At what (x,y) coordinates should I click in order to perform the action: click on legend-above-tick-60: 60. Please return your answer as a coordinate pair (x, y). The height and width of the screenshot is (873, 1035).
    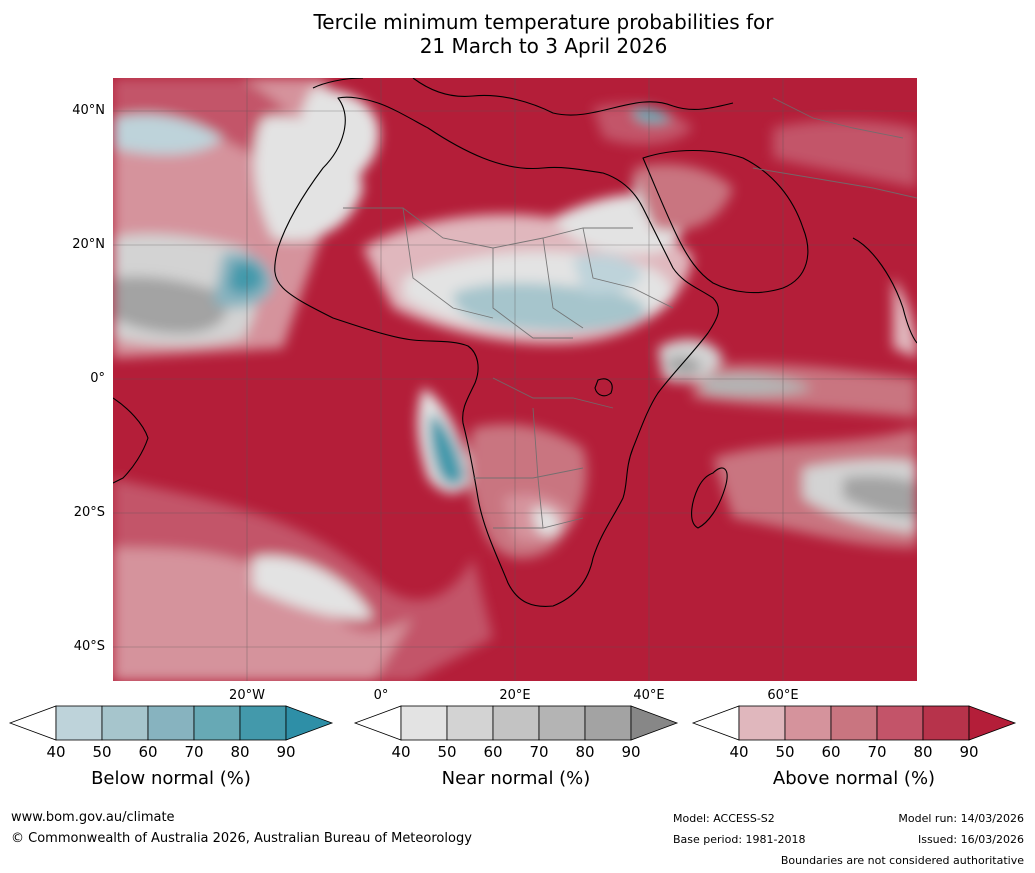
    Looking at the image, I should click on (831, 752).